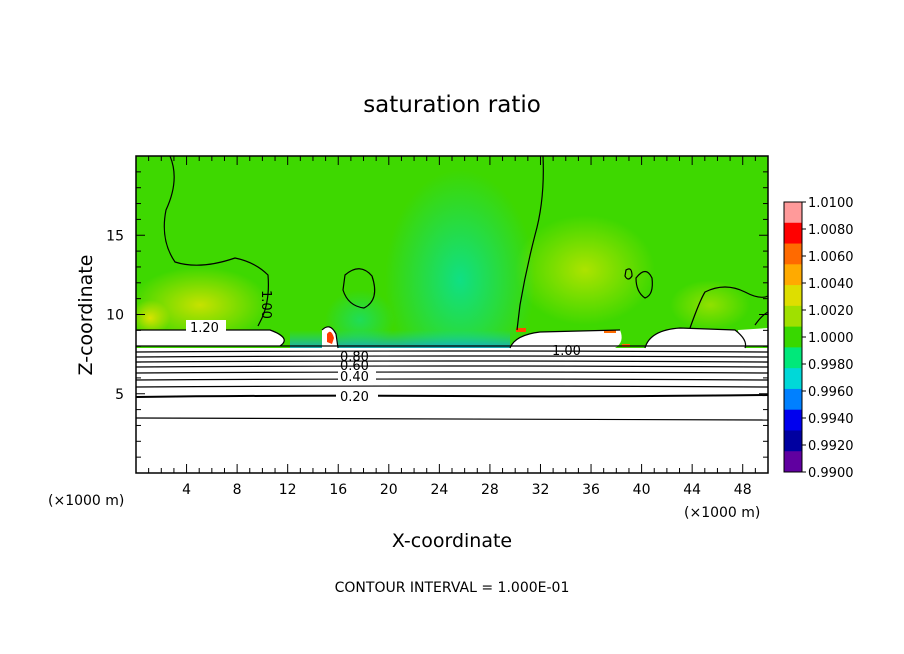 The width and height of the screenshot is (904, 654). I want to click on x-tick-label: 36, so click(591, 490).